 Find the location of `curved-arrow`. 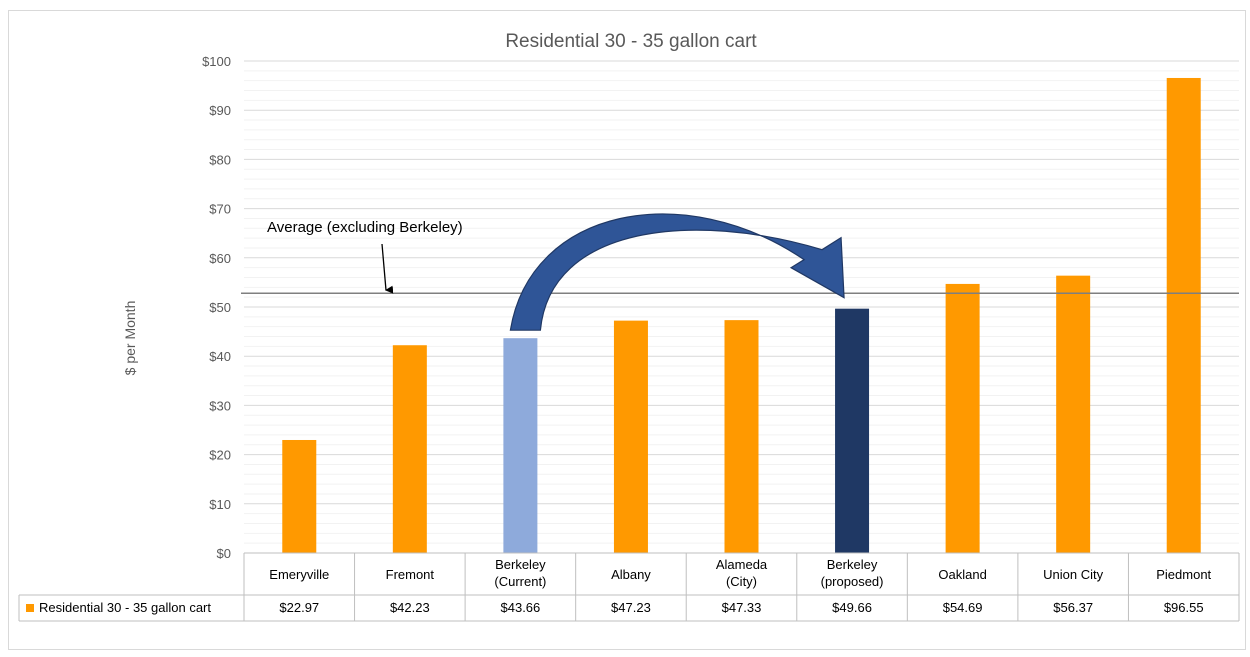

curved-arrow is located at coordinates (677, 272).